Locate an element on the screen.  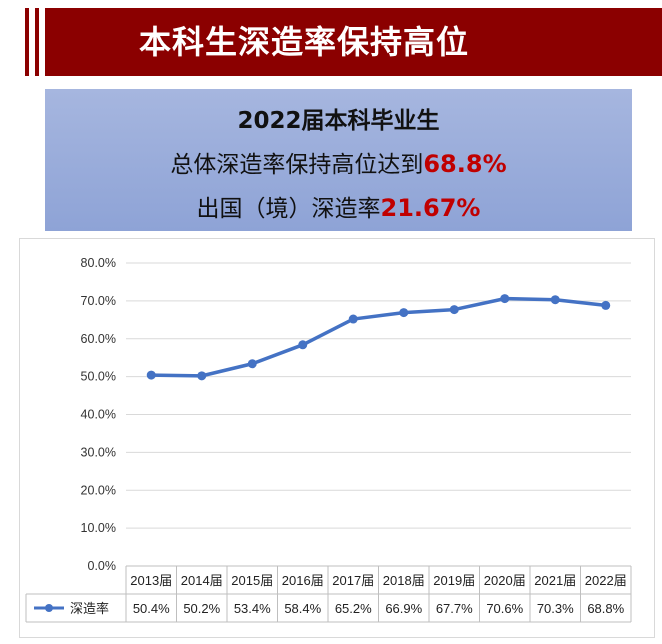
banner-bar: 本科生深造率保持高位 is located at coordinates (353, 42).